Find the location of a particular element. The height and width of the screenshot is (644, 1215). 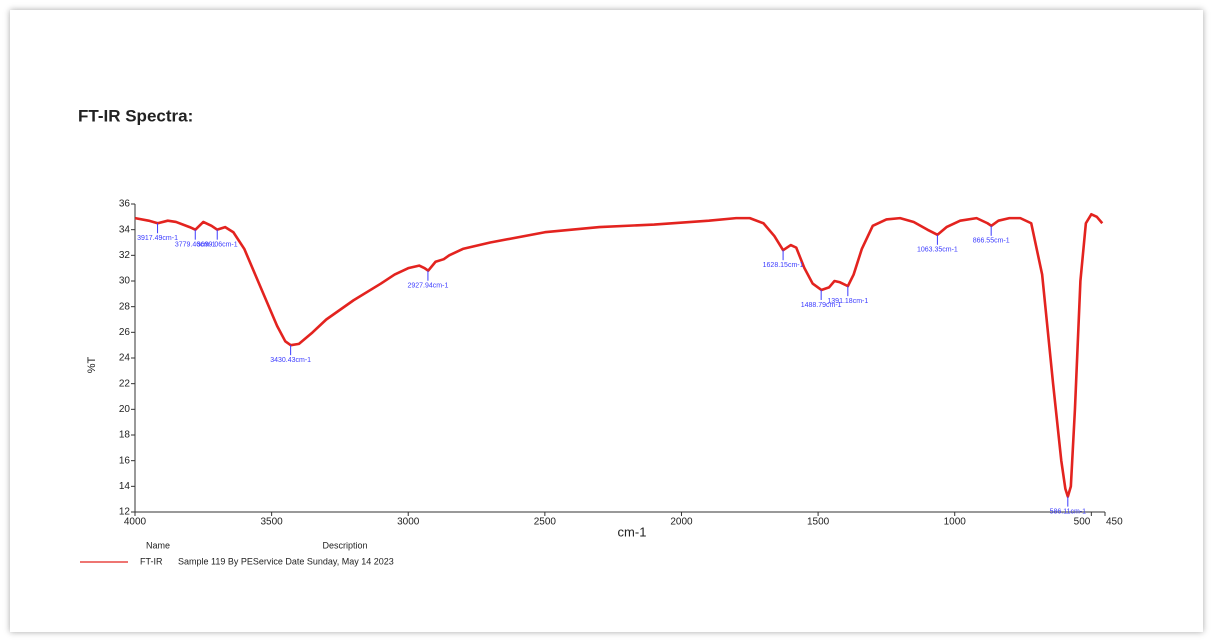

peak-label: 2927.94cm-1 is located at coordinates (427, 286).